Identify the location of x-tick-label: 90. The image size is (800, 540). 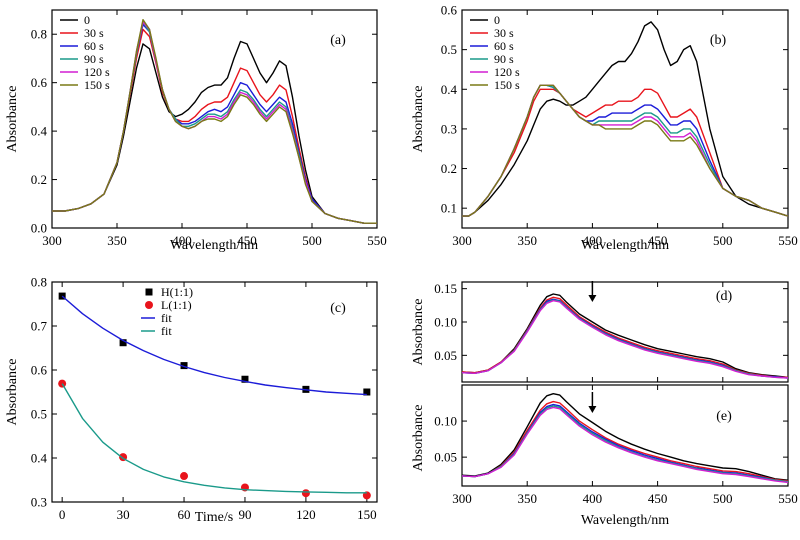
(244, 514).